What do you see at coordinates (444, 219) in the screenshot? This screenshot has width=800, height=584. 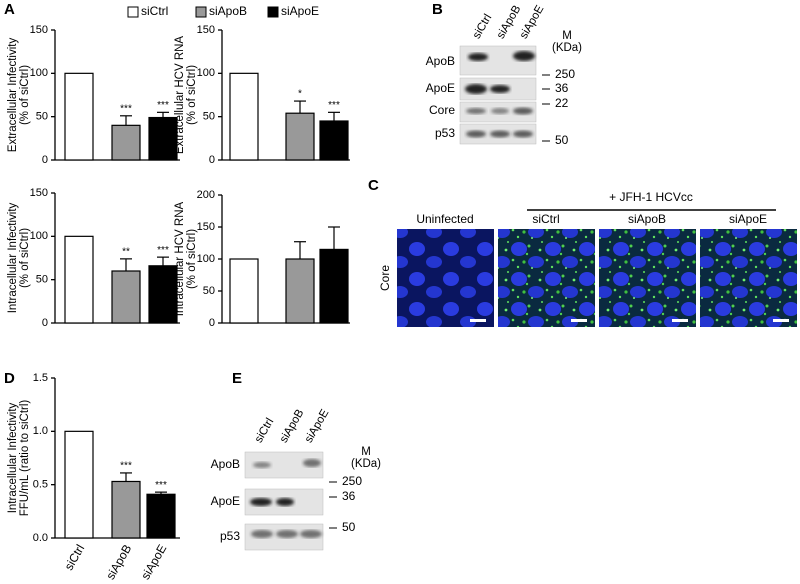 I see `column-label: Uninfected` at bounding box center [444, 219].